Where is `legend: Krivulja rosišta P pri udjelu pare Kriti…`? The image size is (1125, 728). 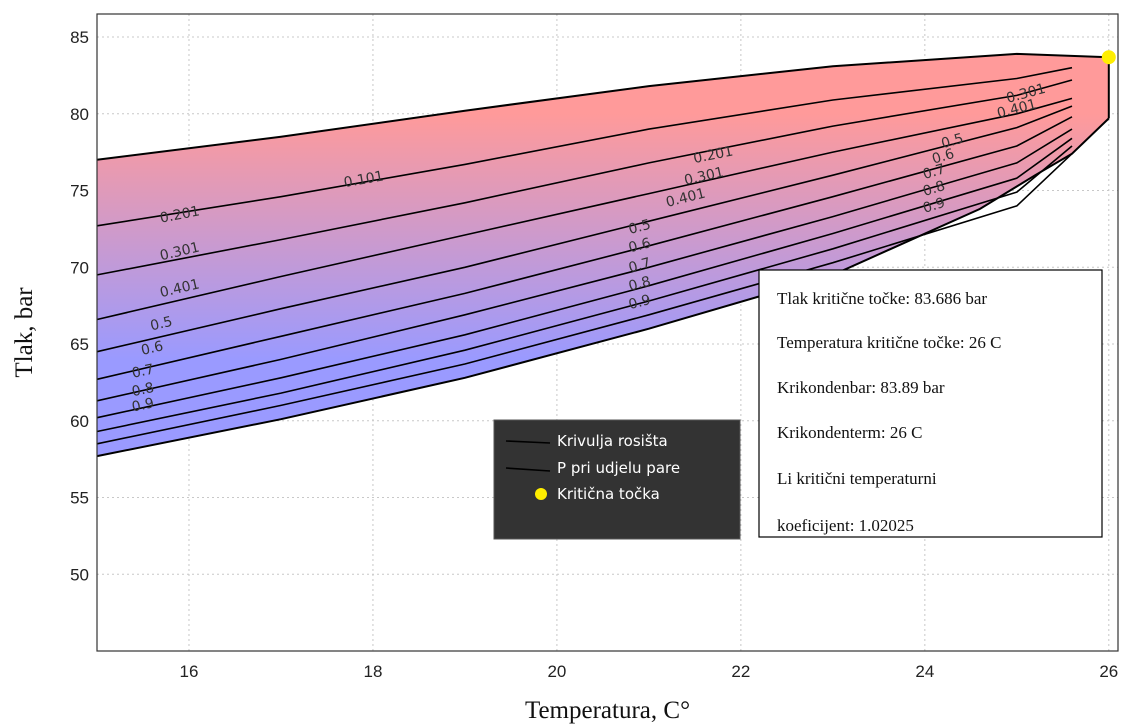 legend: Krivulja rosišta P pri udjelu pare Kriti… is located at coordinates (617, 479).